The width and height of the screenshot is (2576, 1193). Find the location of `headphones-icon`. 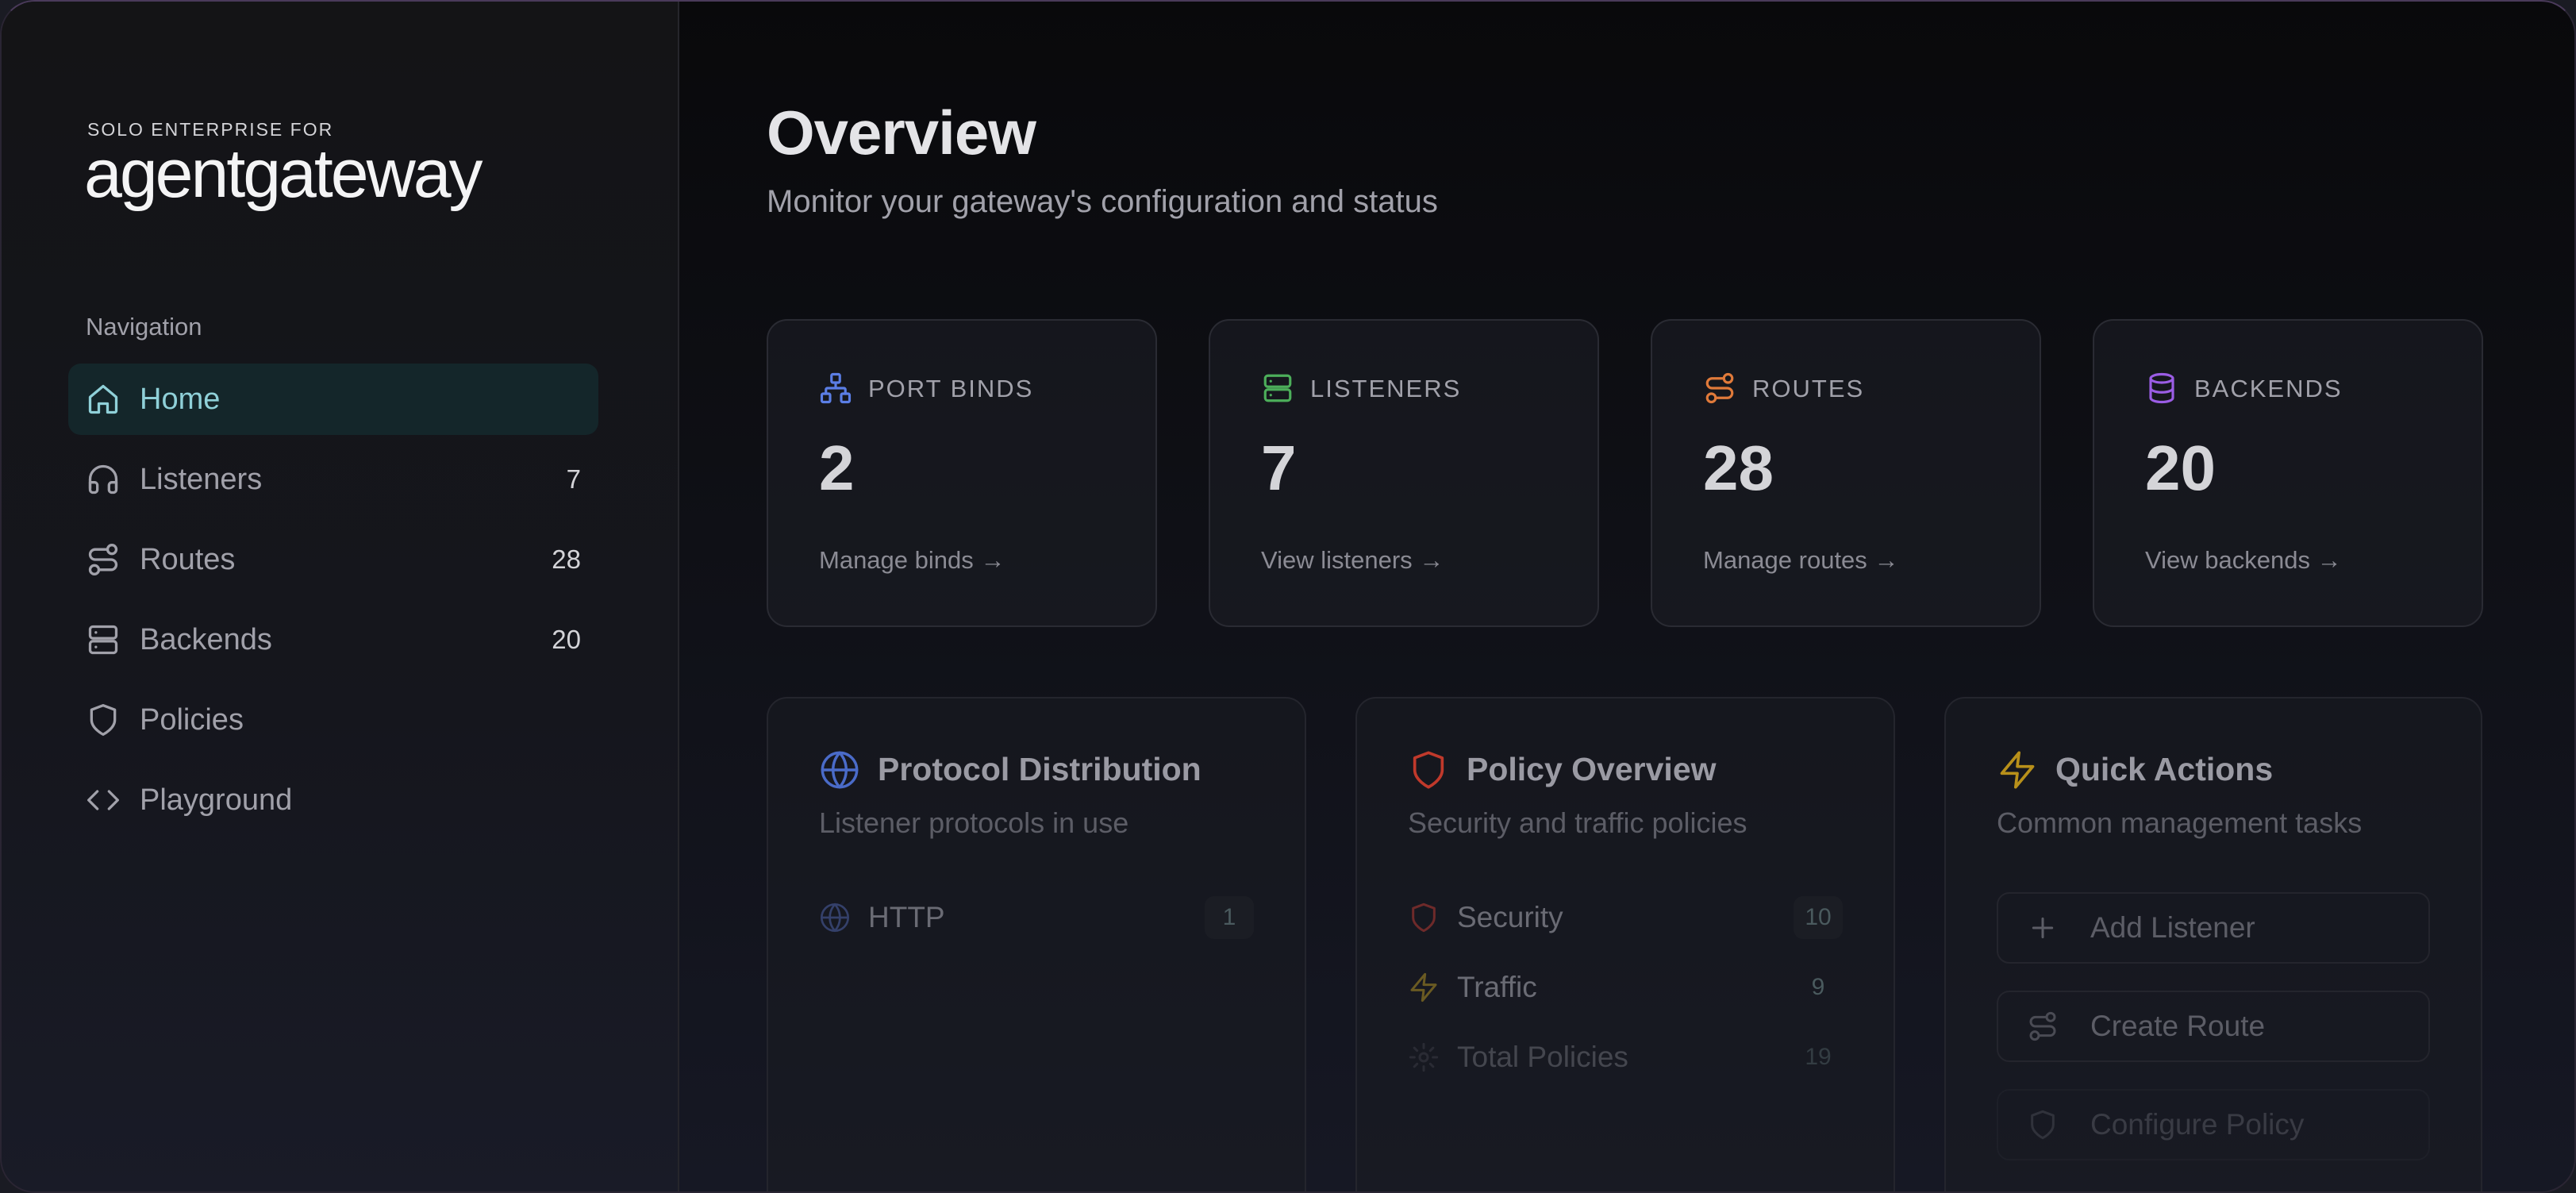

headphones-icon is located at coordinates (103, 479).